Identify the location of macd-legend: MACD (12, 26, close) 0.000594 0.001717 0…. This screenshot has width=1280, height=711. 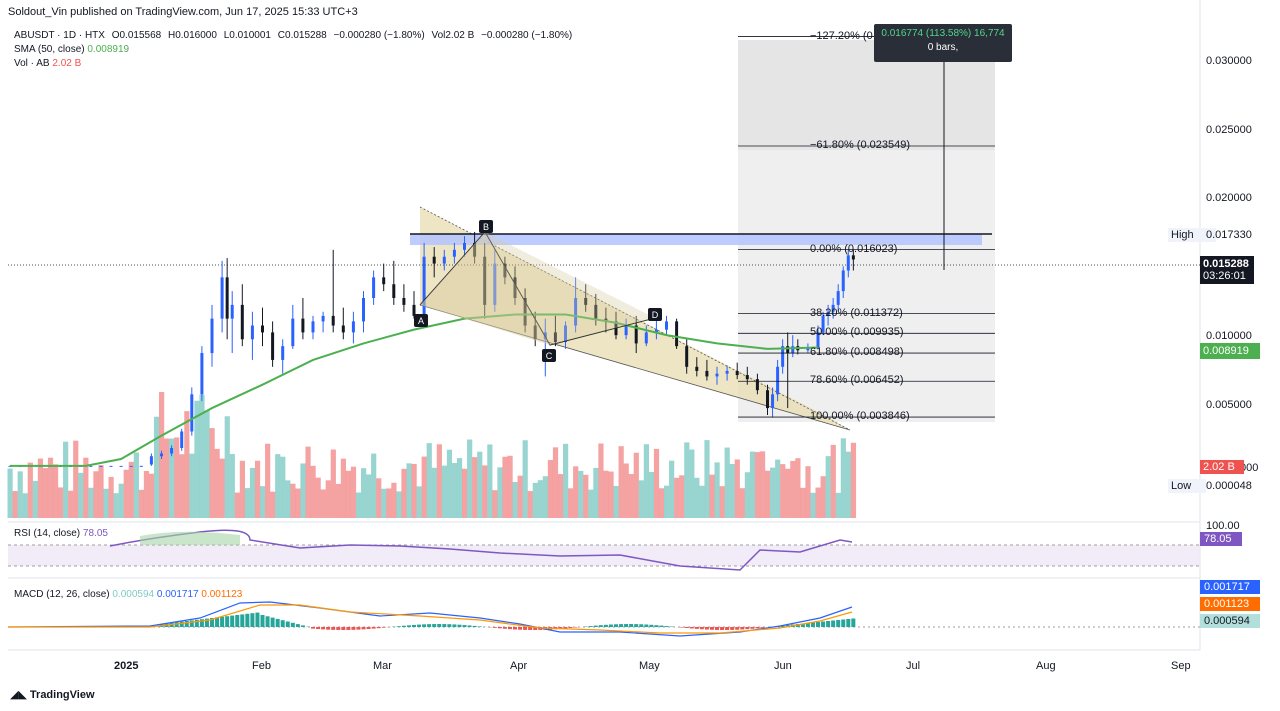
(128, 594).